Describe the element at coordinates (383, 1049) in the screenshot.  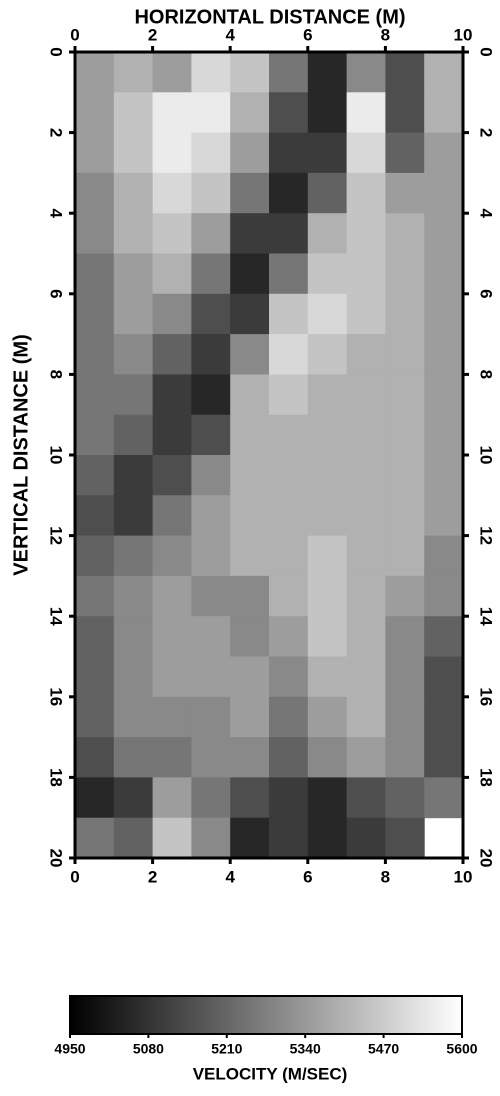
I see `colorbar-tick-label: 5470` at that location.